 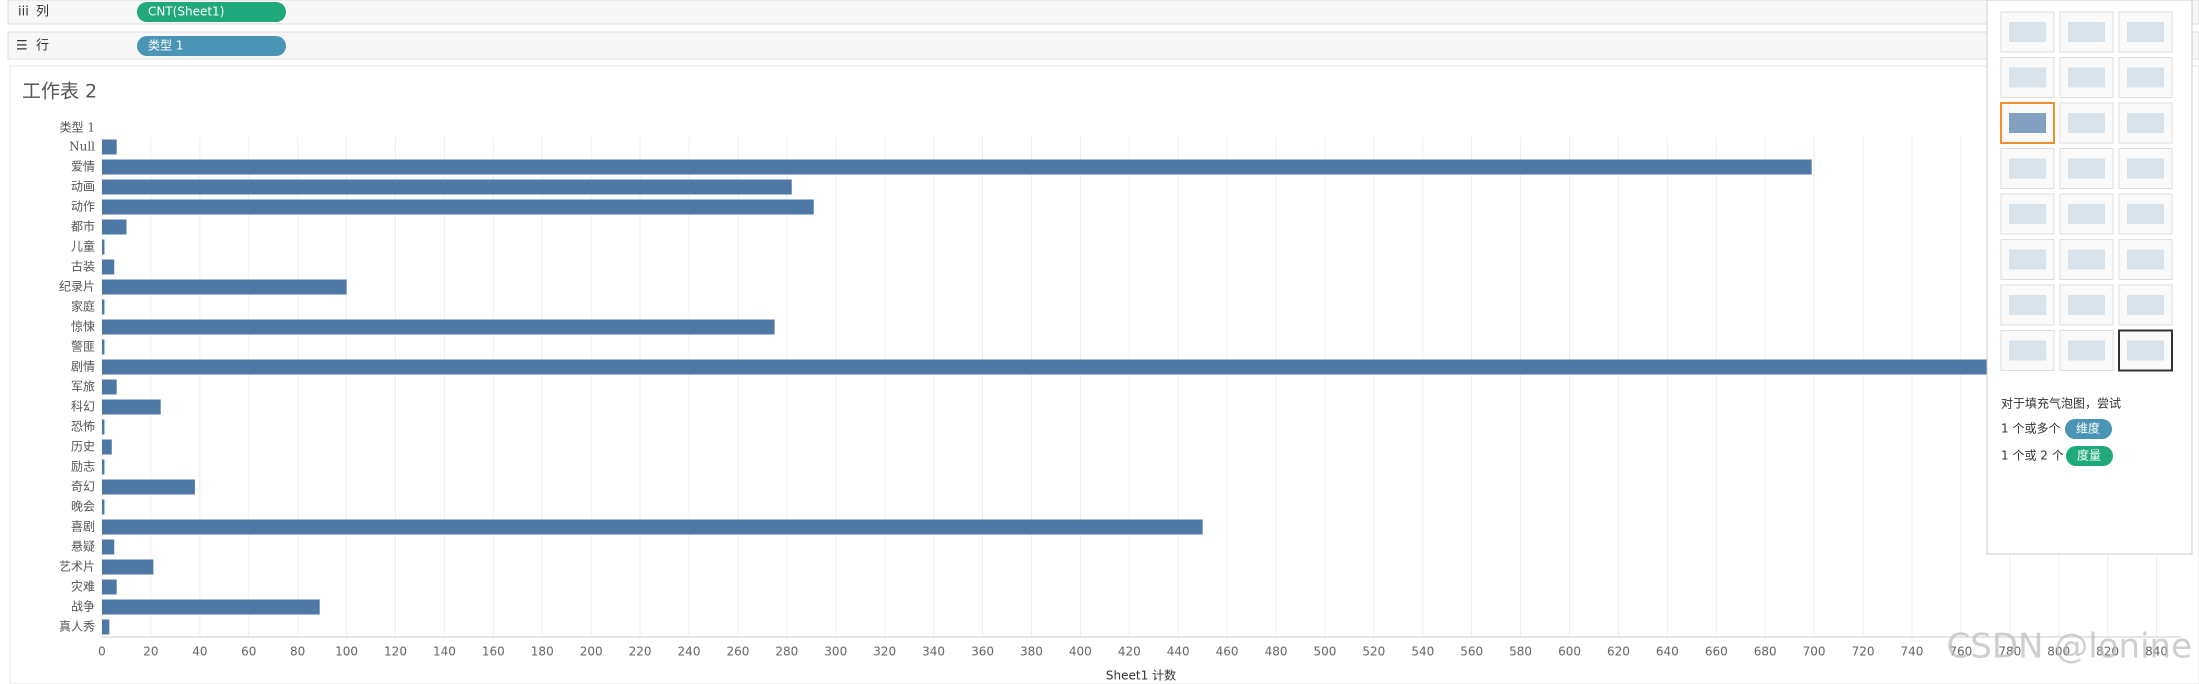 What do you see at coordinates (1129, 652) in the screenshot?
I see `x-tick-label: 420` at bounding box center [1129, 652].